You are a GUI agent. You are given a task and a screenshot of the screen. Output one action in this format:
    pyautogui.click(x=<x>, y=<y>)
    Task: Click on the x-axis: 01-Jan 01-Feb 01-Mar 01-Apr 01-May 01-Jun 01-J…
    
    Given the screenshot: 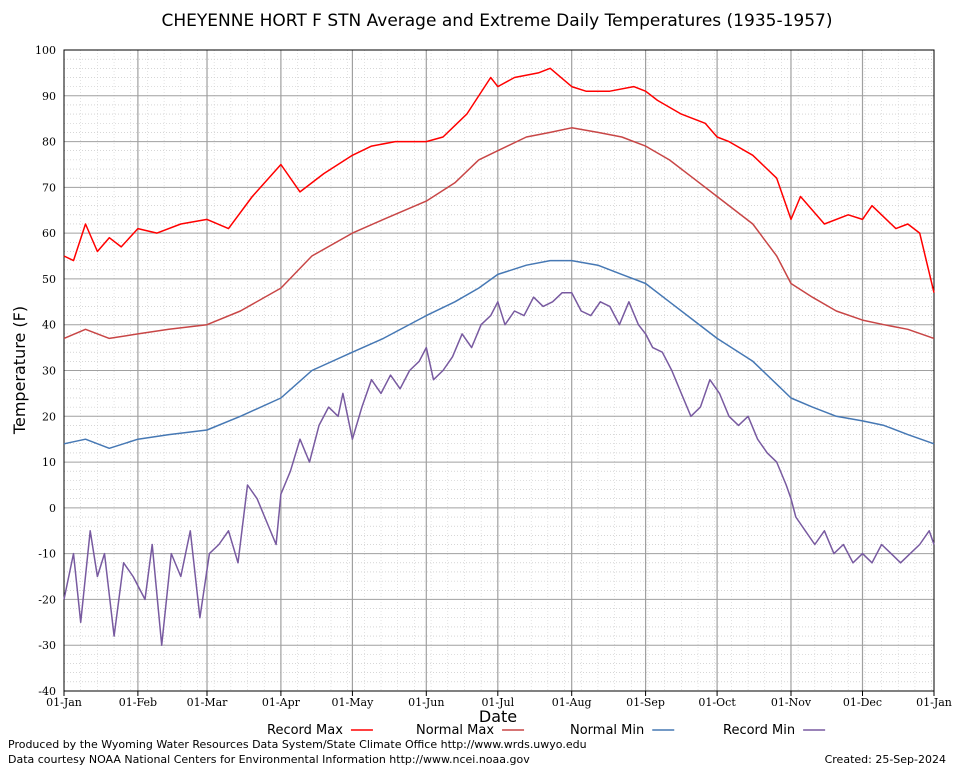 What is the action you would take?
    pyautogui.click(x=499, y=700)
    